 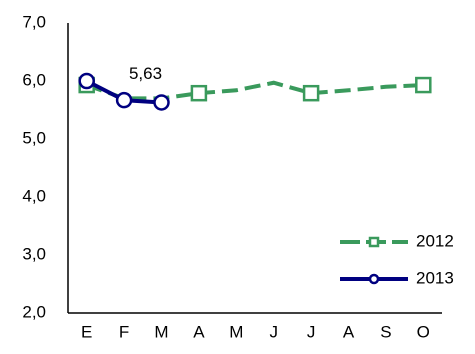 I want to click on y-tick-label: 3,0, so click(x=34, y=253).